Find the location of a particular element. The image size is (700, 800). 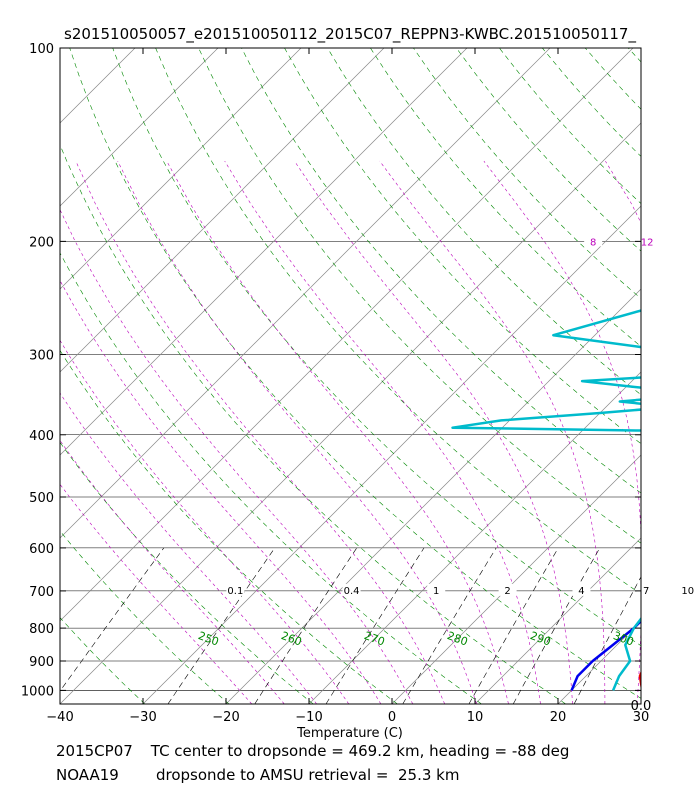

x-tick-label: 0 is located at coordinates (392, 717).